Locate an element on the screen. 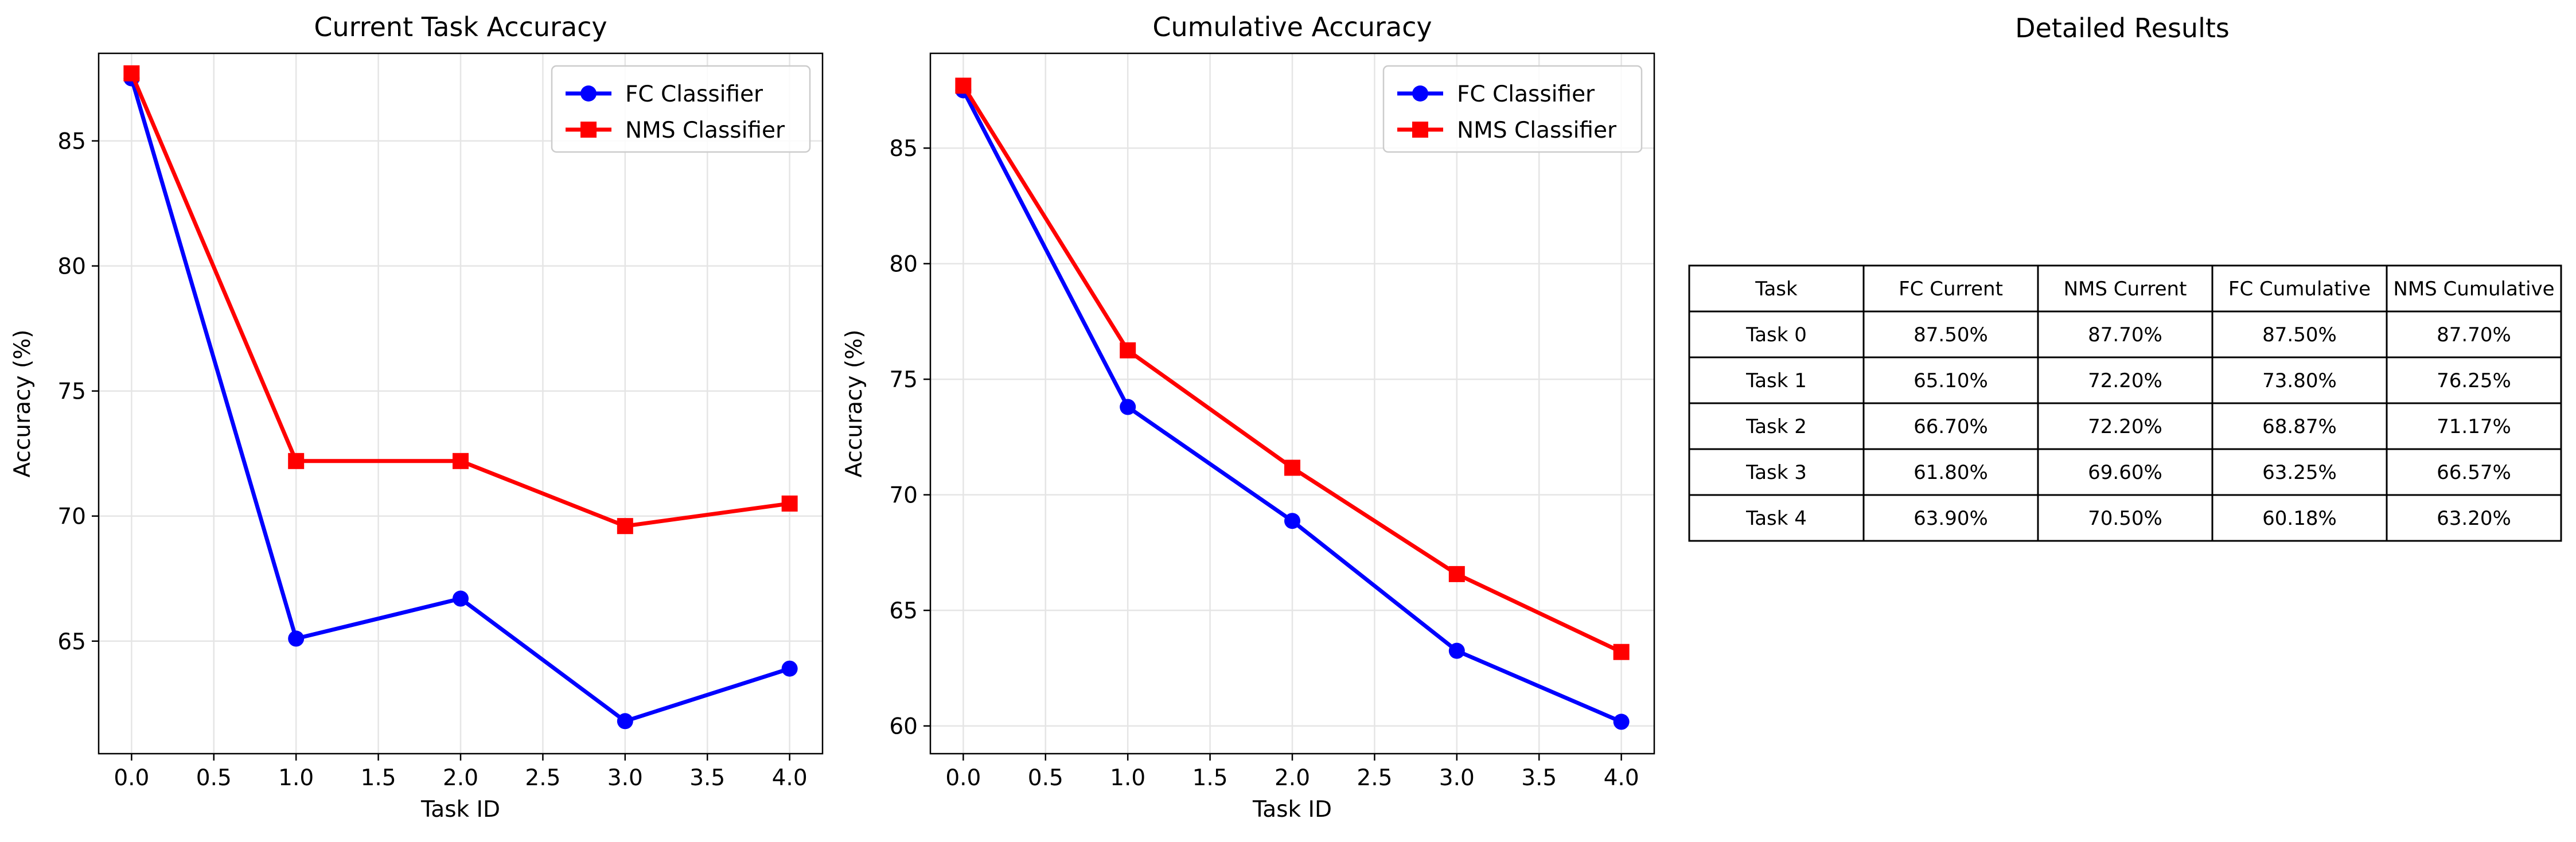 Image resolution: width=2576 pixels, height=842 pixels. table-cell-text: 60.18% is located at coordinates (2299, 518).